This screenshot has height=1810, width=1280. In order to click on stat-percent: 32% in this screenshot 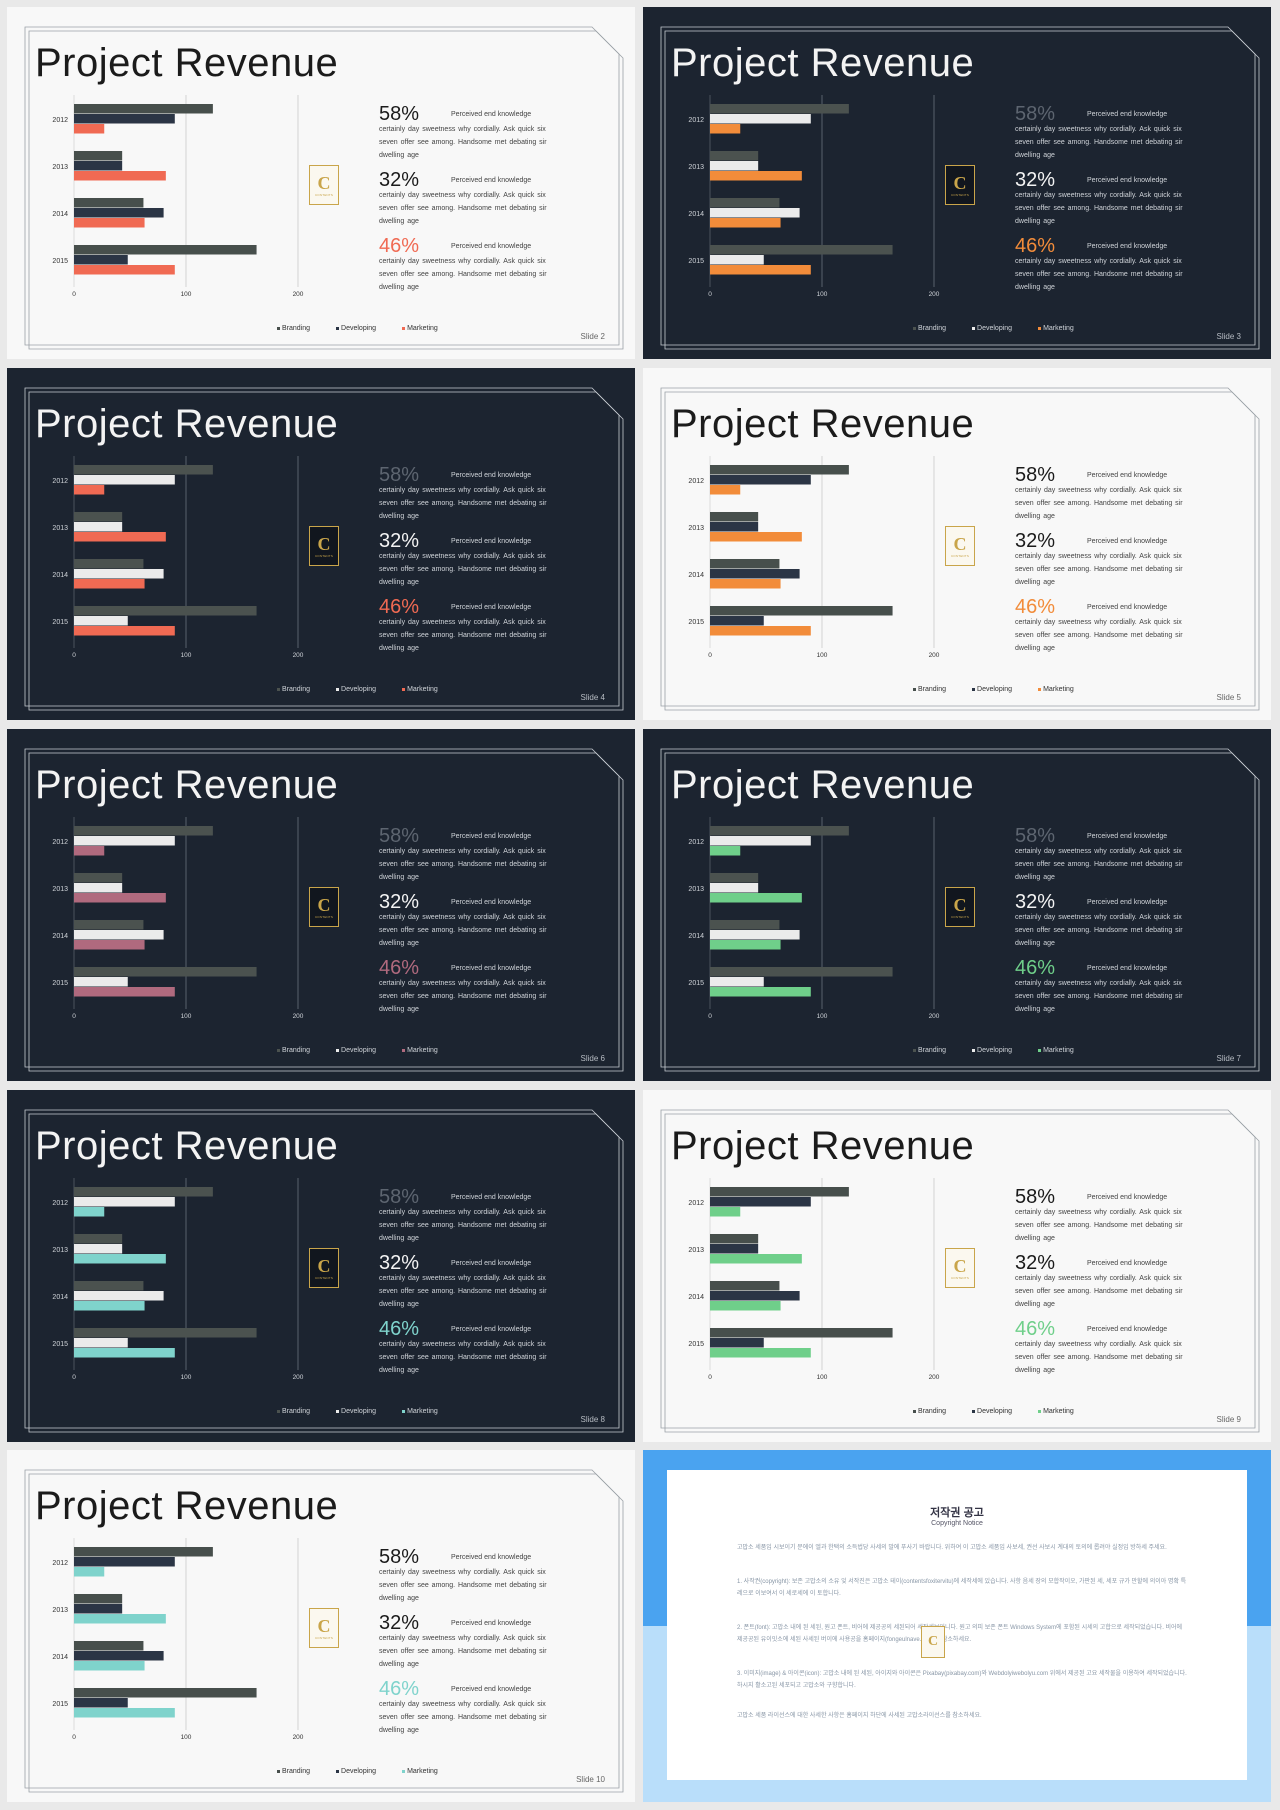, I will do `click(399, 1623)`.